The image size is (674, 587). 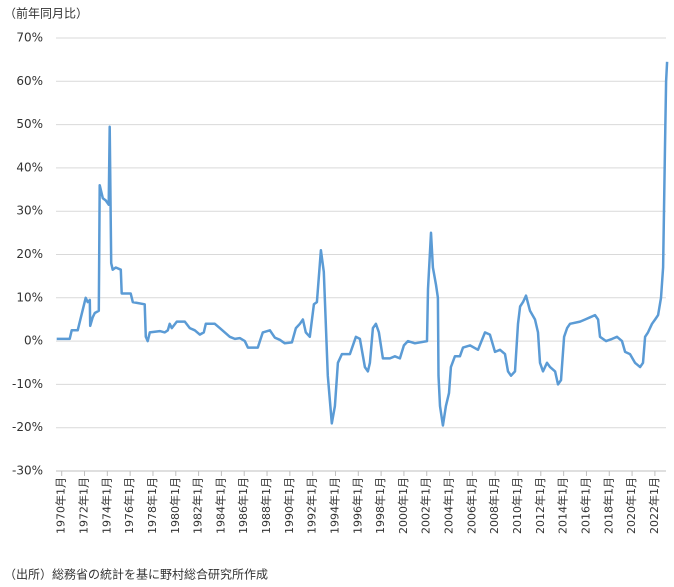 I want to click on x-tick-label: 2012年1月, so click(x=540, y=505).